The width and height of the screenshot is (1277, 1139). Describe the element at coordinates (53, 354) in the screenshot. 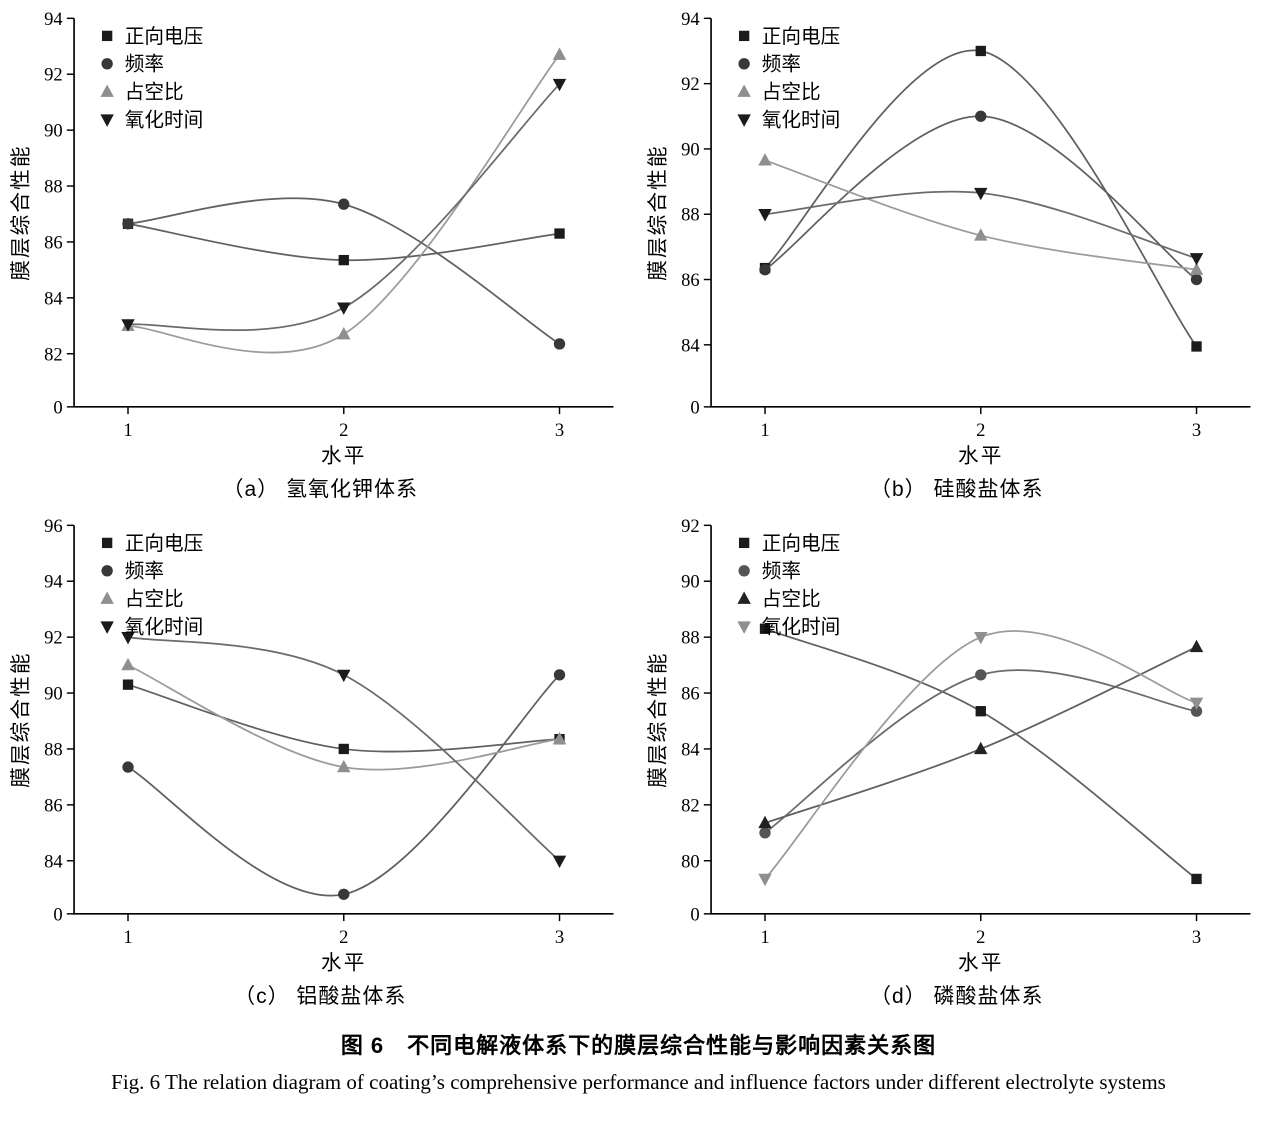

I see `svg-text: 82` at that location.